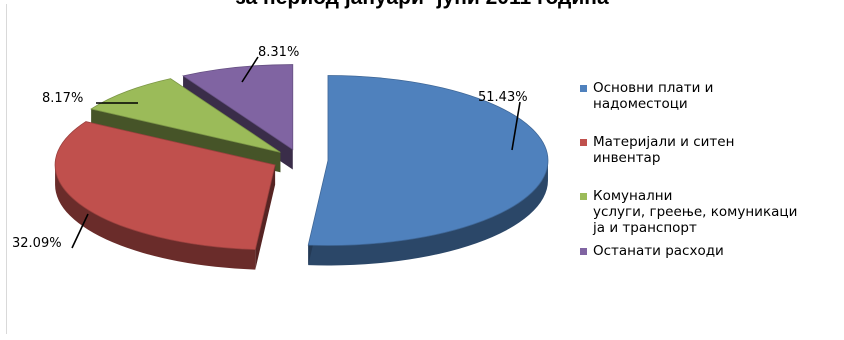  I want to click on legend-label: инвентар, so click(626, 158).